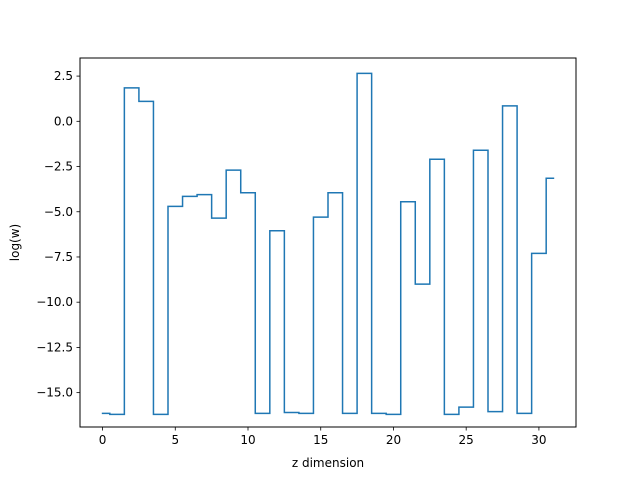 The height and width of the screenshot is (480, 640). What do you see at coordinates (58, 257) in the screenshot?
I see `y-tick-label: −7.5` at bounding box center [58, 257].